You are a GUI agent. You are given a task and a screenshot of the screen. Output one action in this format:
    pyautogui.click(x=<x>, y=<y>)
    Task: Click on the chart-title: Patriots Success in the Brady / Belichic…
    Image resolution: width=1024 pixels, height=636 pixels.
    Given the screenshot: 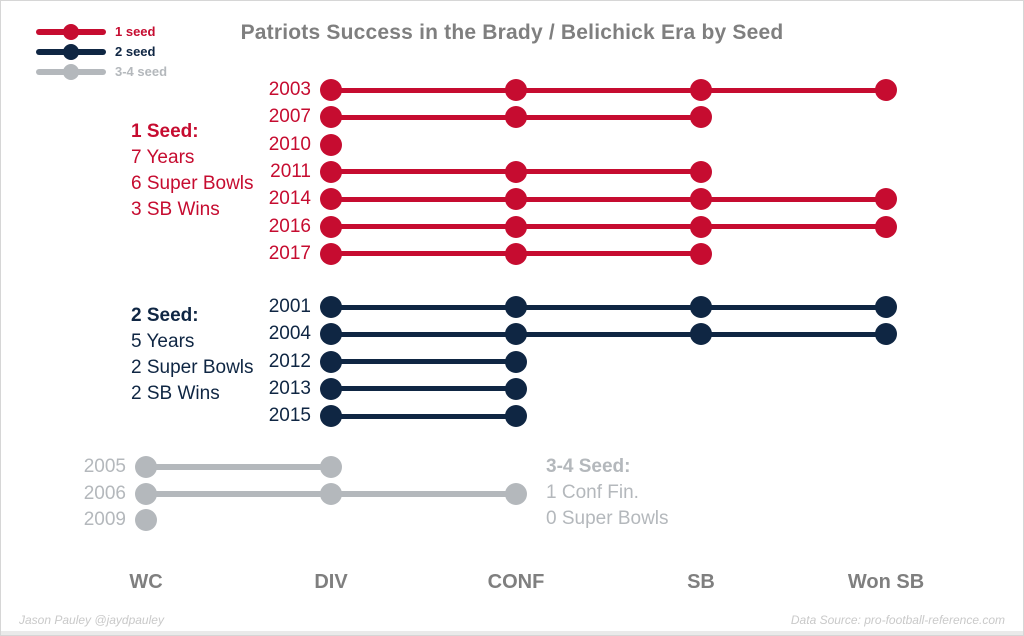 What is the action you would take?
    pyautogui.click(x=512, y=32)
    